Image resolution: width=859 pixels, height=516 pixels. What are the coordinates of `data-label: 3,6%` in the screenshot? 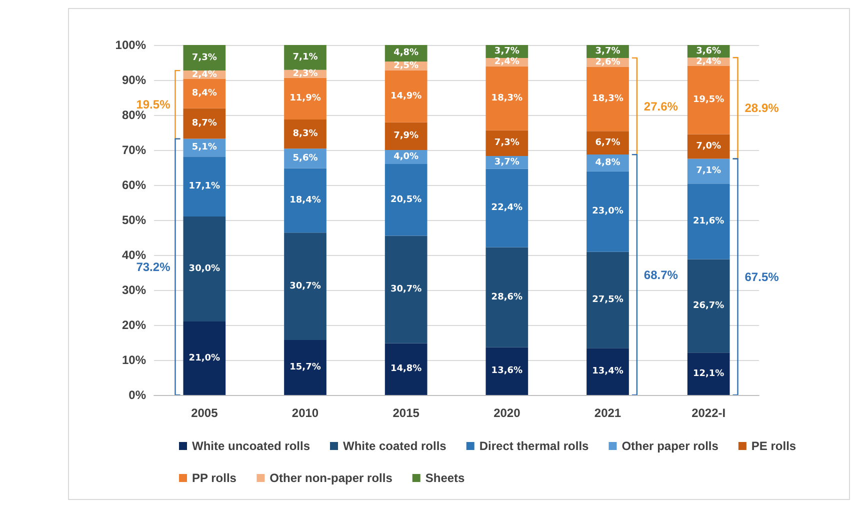 It's located at (709, 51).